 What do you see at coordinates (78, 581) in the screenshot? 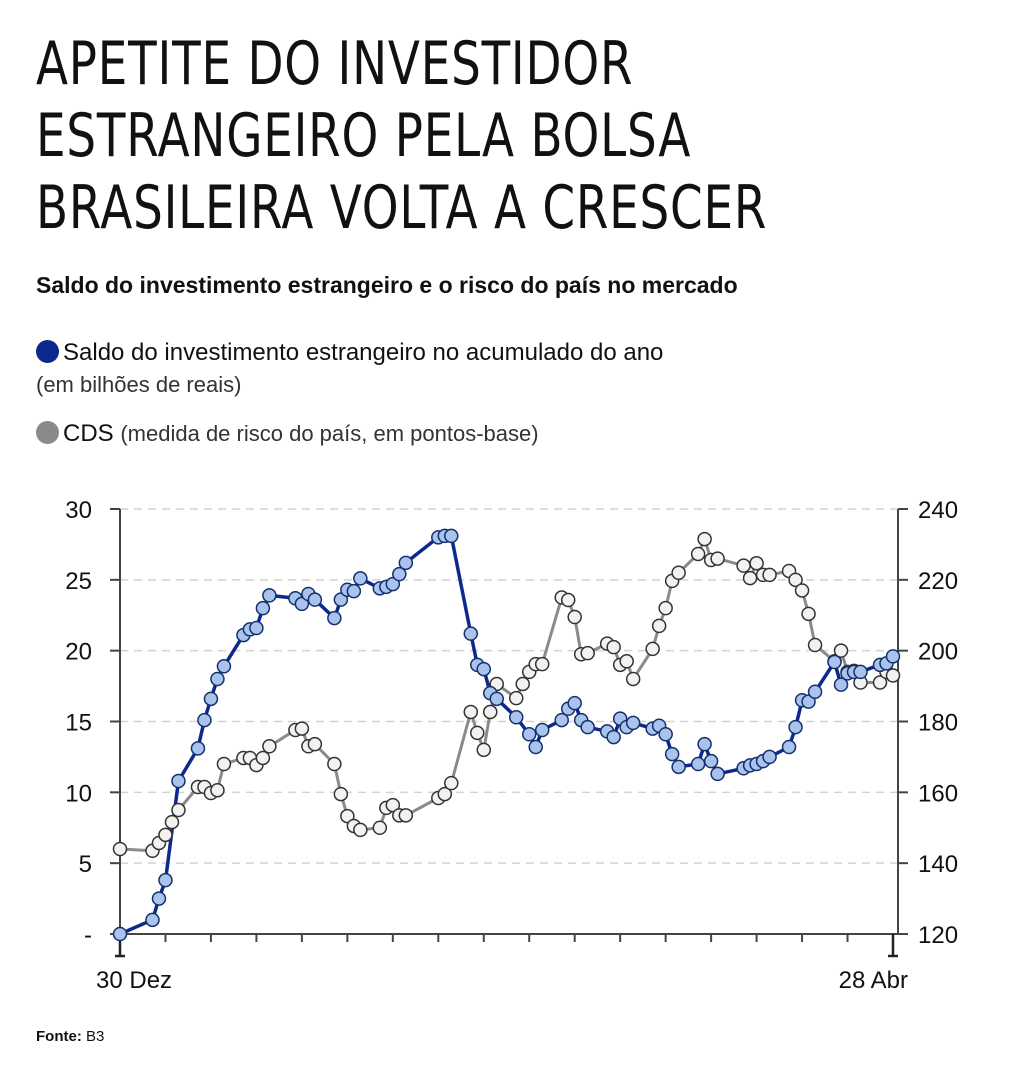
I see `left-axis-tick-label: 25` at bounding box center [78, 581].